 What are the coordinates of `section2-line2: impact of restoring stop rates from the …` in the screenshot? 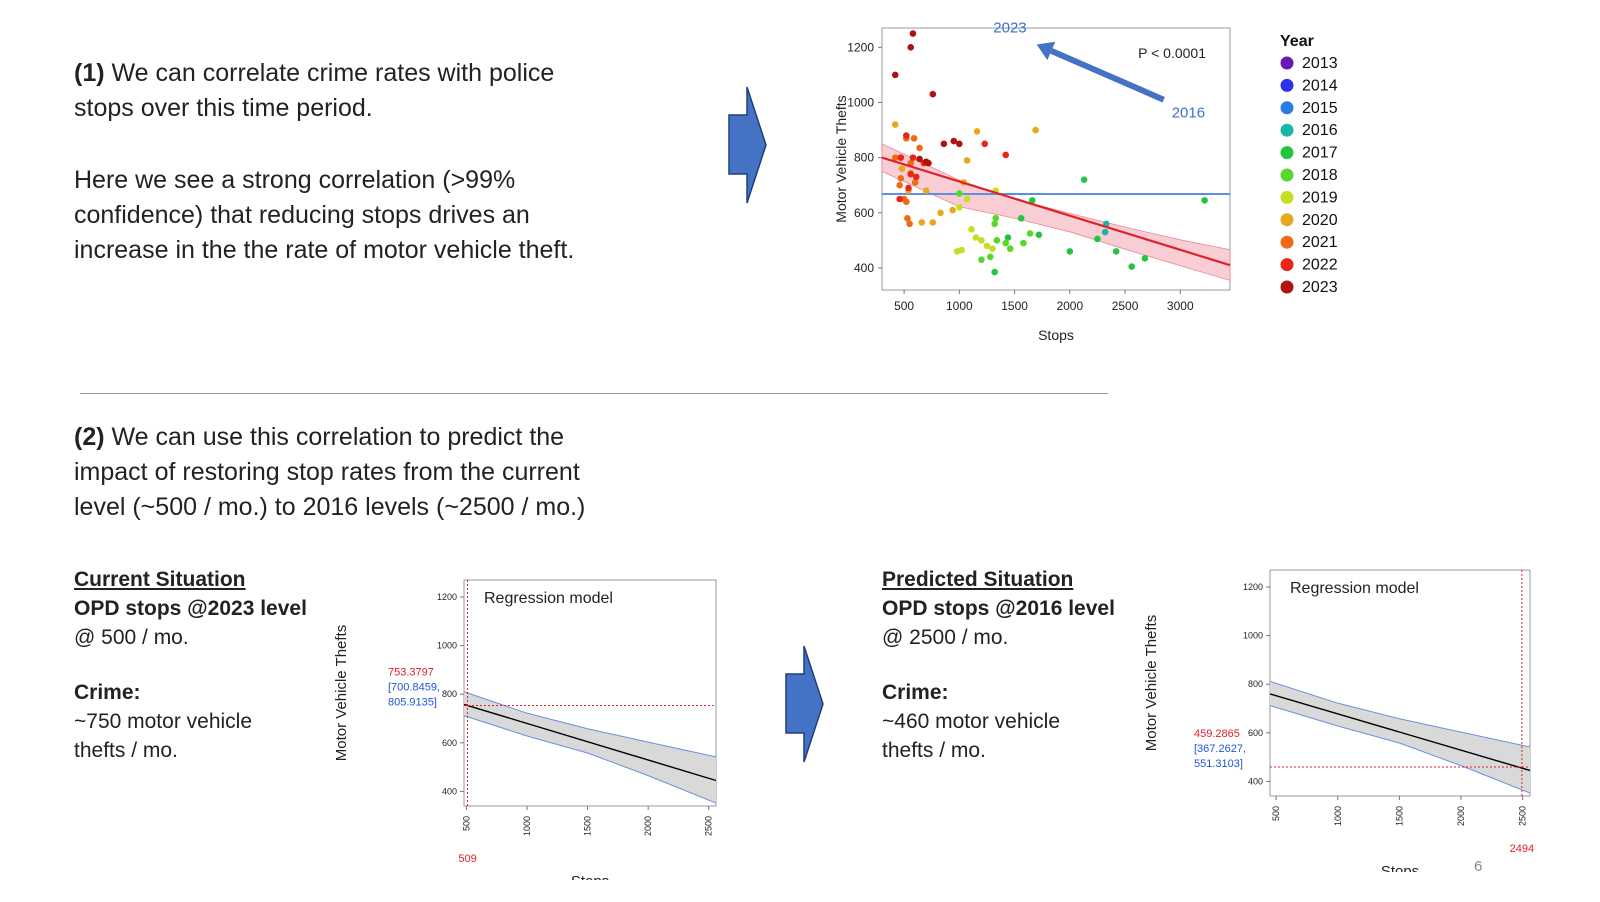 It's located at (327, 472).